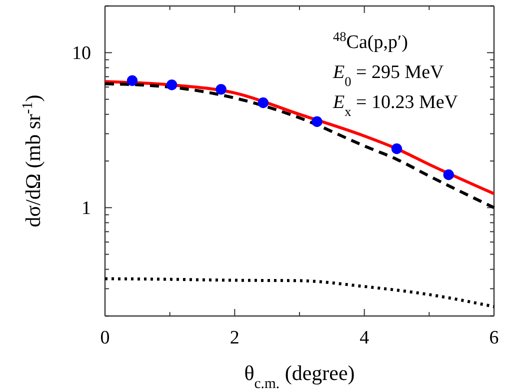 This screenshot has height=389, width=507. Describe the element at coordinates (235, 337) in the screenshot. I see `x-tick-label: 2` at that location.